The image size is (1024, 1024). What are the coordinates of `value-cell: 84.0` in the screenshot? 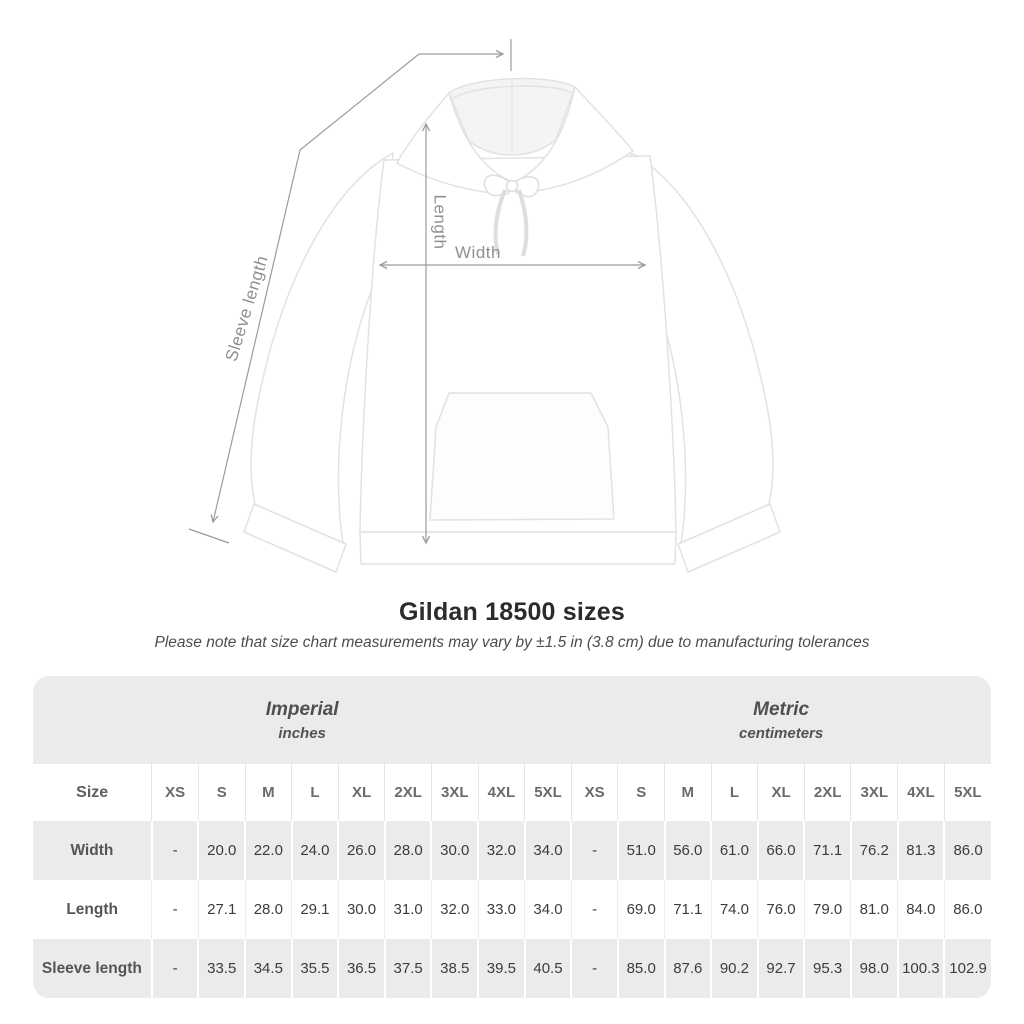 It's located at (921, 909).